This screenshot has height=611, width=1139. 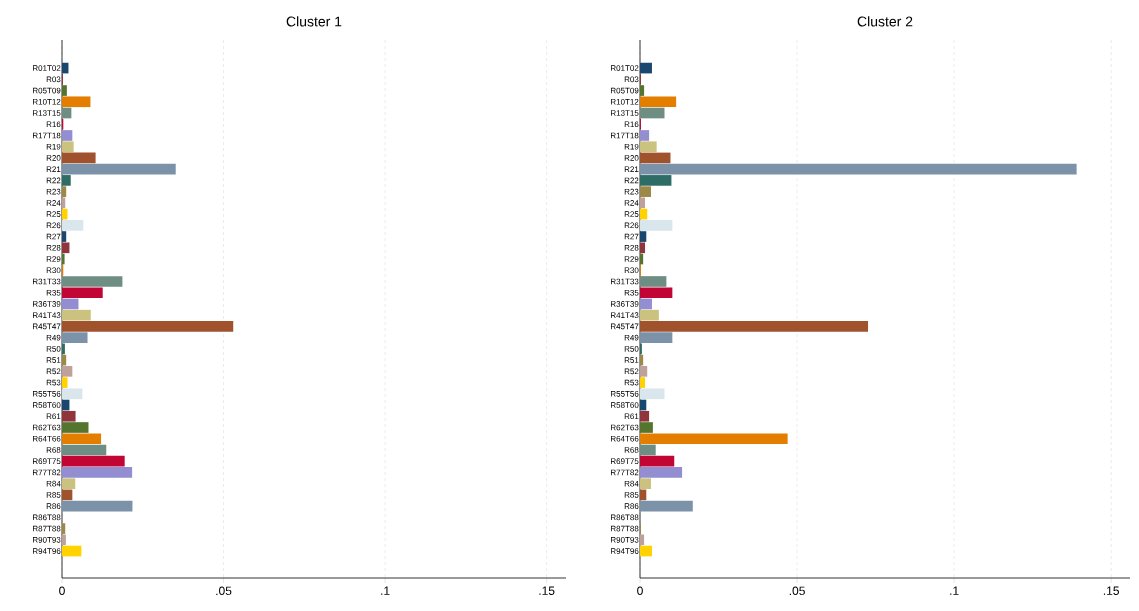 What do you see at coordinates (631, 259) in the screenshot?
I see `y-tick-label: R29` at bounding box center [631, 259].